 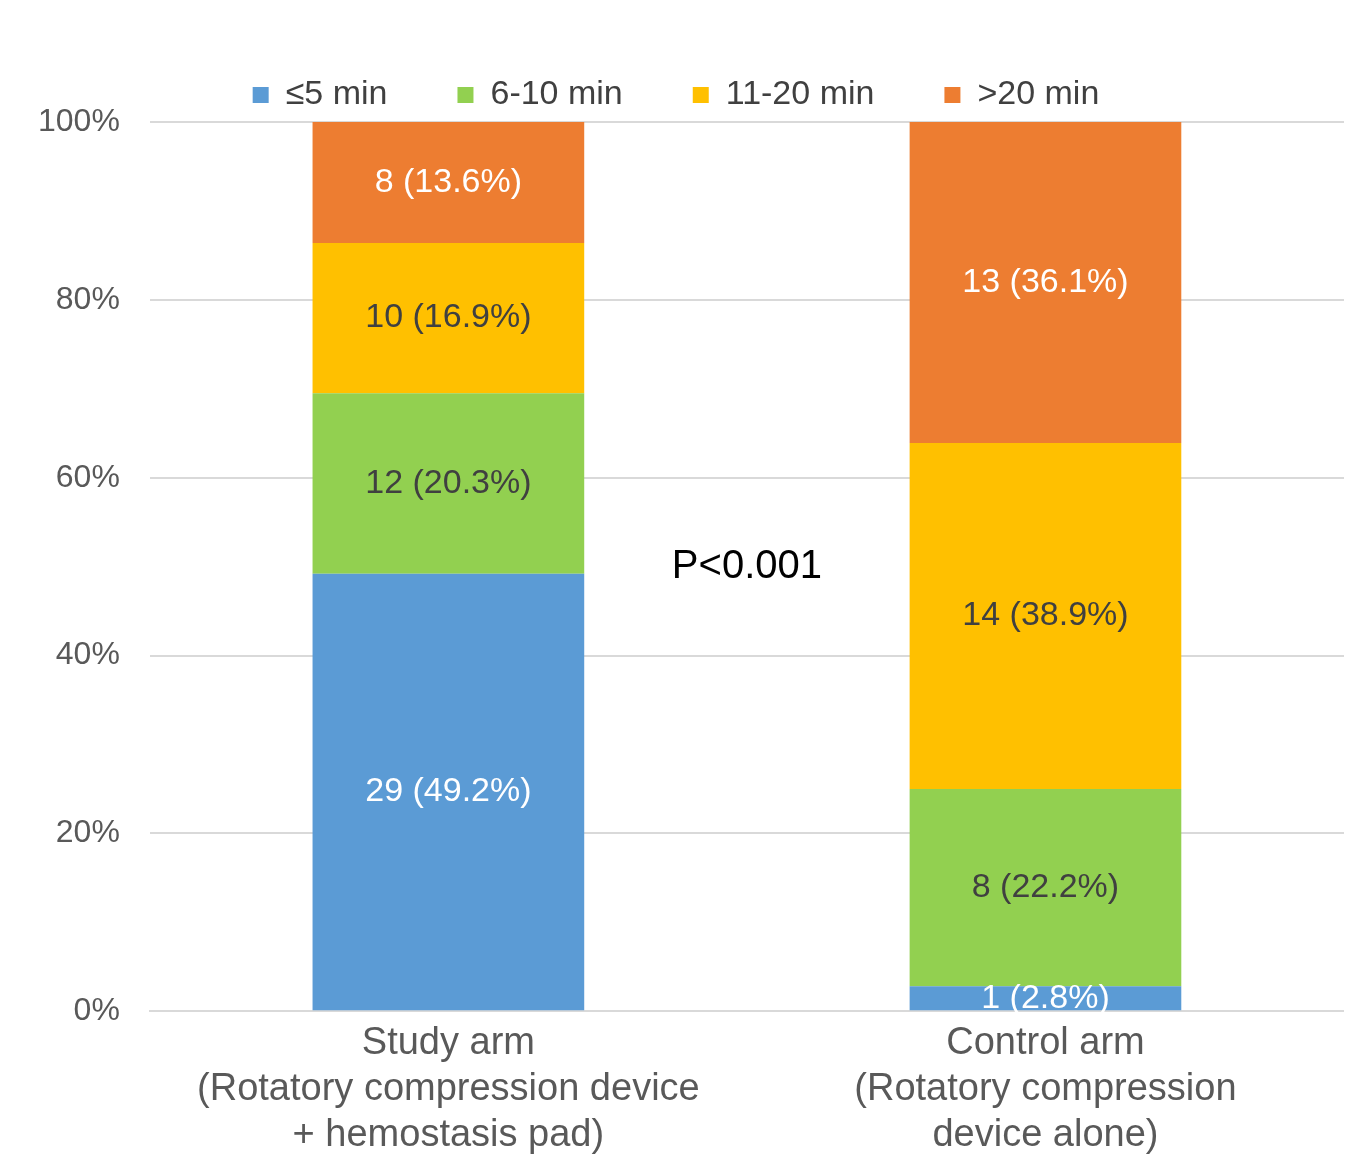 What do you see at coordinates (746, 563) in the screenshot?
I see `annotation: P<0.001` at bounding box center [746, 563].